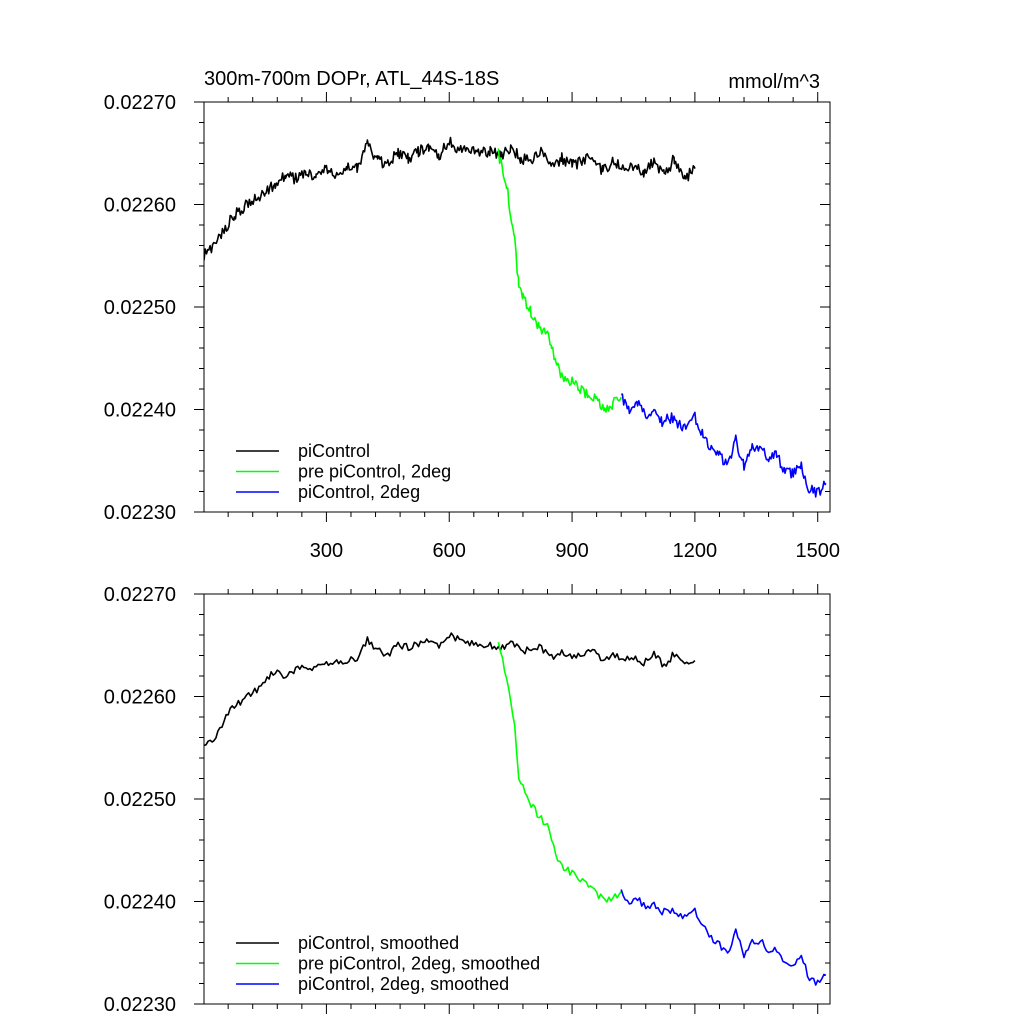 The width and height of the screenshot is (1024, 1024). I want to click on legend-label: pre piControl, 2deg, so click(374, 472).